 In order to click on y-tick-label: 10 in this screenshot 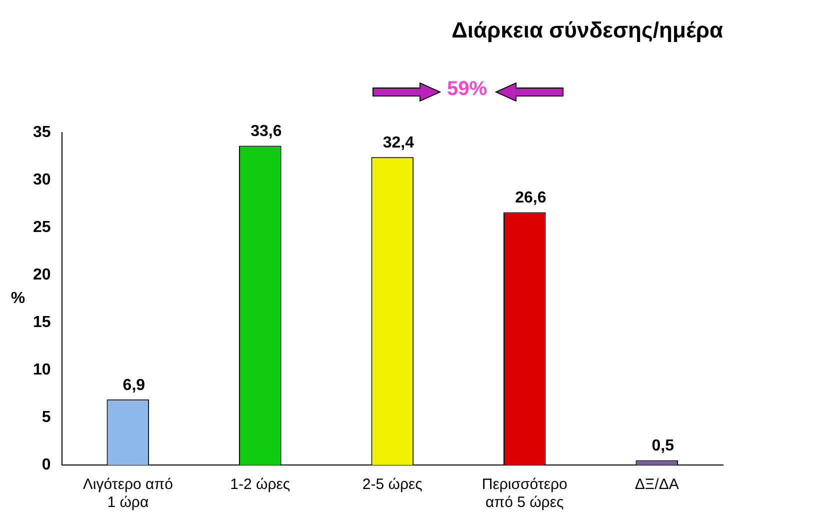, I will do `click(42, 369)`.